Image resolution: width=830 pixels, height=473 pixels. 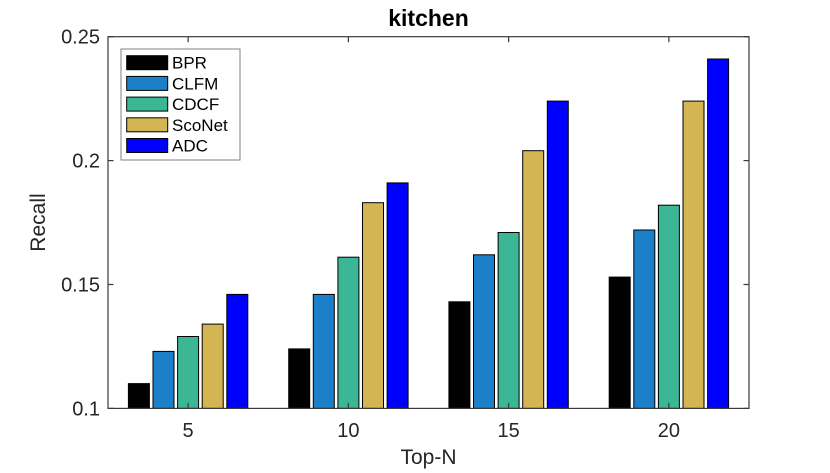 What do you see at coordinates (86, 162) in the screenshot?
I see `y-tick-label-0.2: 0.2` at bounding box center [86, 162].